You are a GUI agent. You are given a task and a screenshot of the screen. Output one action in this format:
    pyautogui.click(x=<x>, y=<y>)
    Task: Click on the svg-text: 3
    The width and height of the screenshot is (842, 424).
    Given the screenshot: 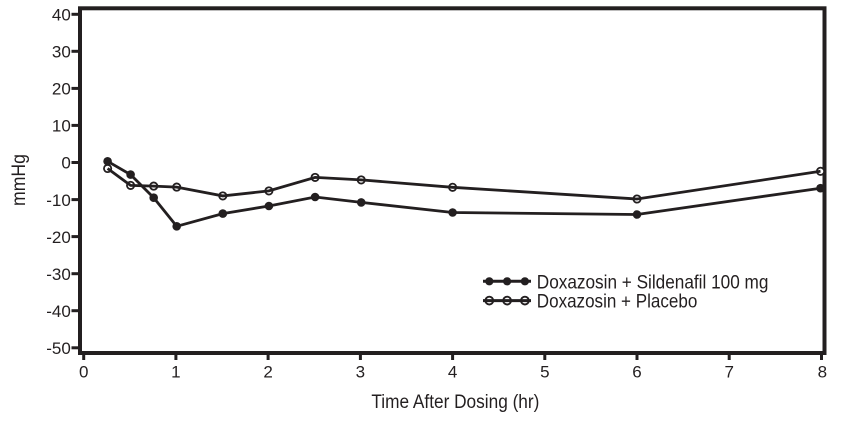 What is the action you would take?
    pyautogui.click(x=360, y=372)
    